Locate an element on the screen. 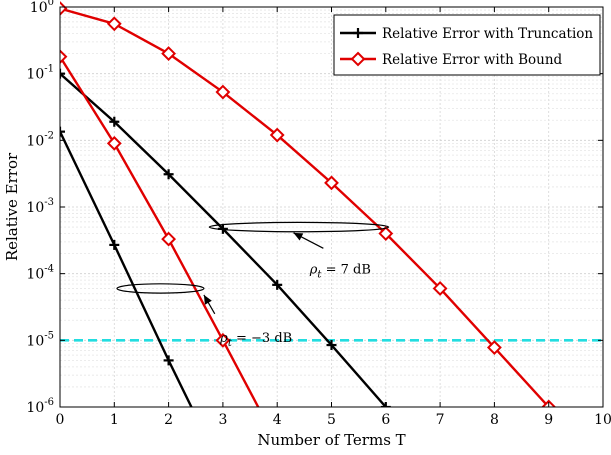  legend-box is located at coordinates (467, 45).